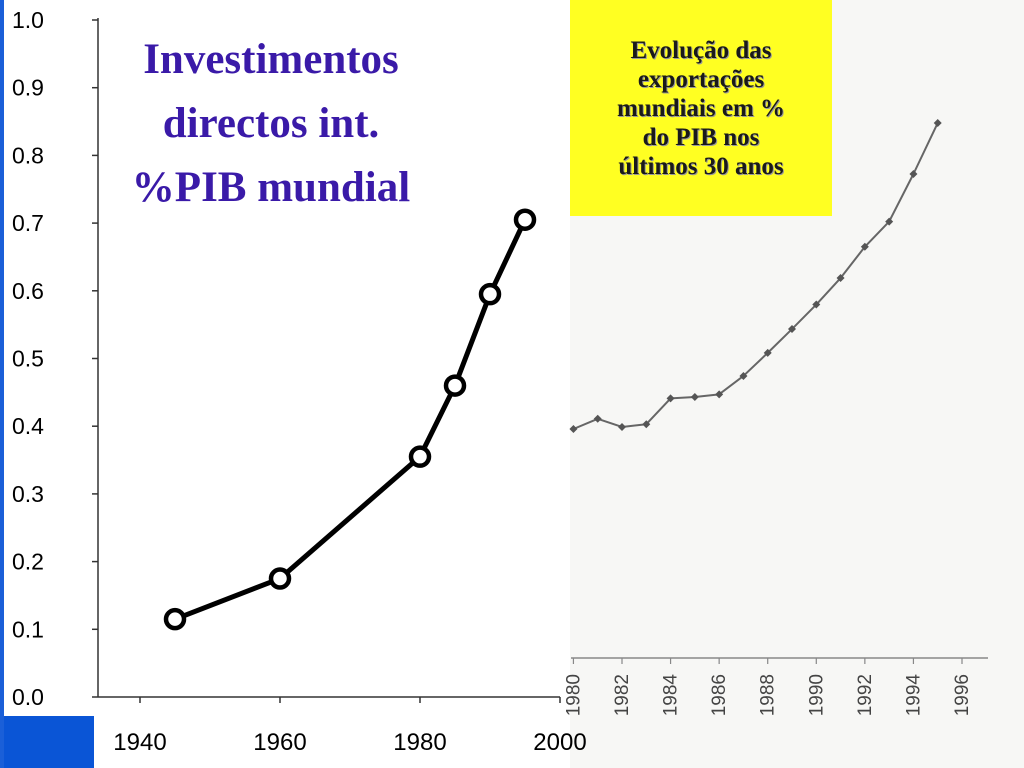  What do you see at coordinates (962, 695) in the screenshot?
I see `x-tick-label: 1996` at bounding box center [962, 695].